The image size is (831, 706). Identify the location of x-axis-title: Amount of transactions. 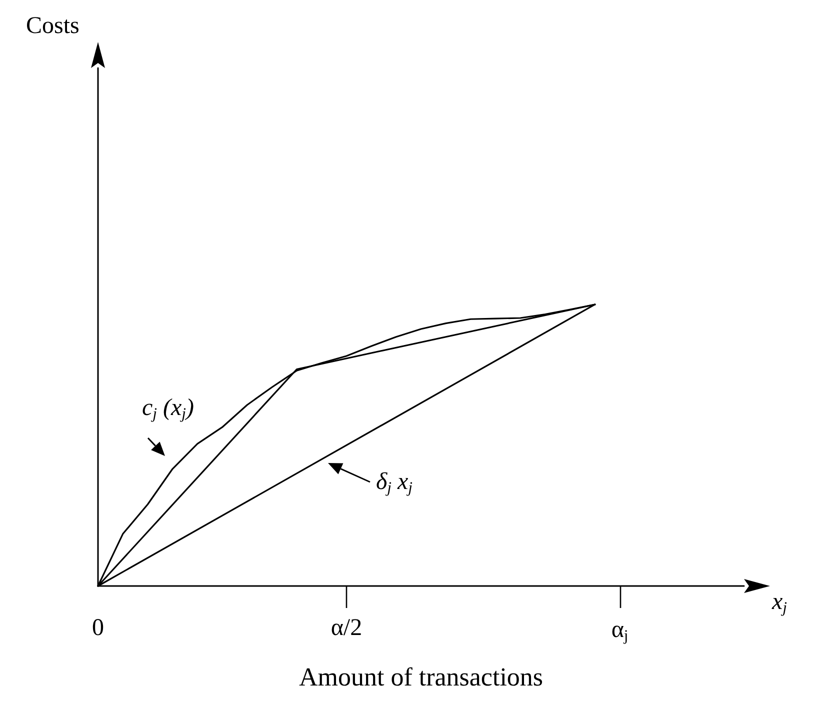
(421, 677).